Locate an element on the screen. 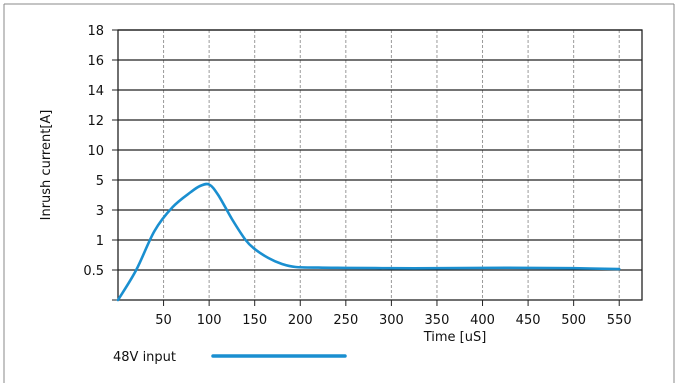  x-tick-label-500: 500 is located at coordinates (573, 320).